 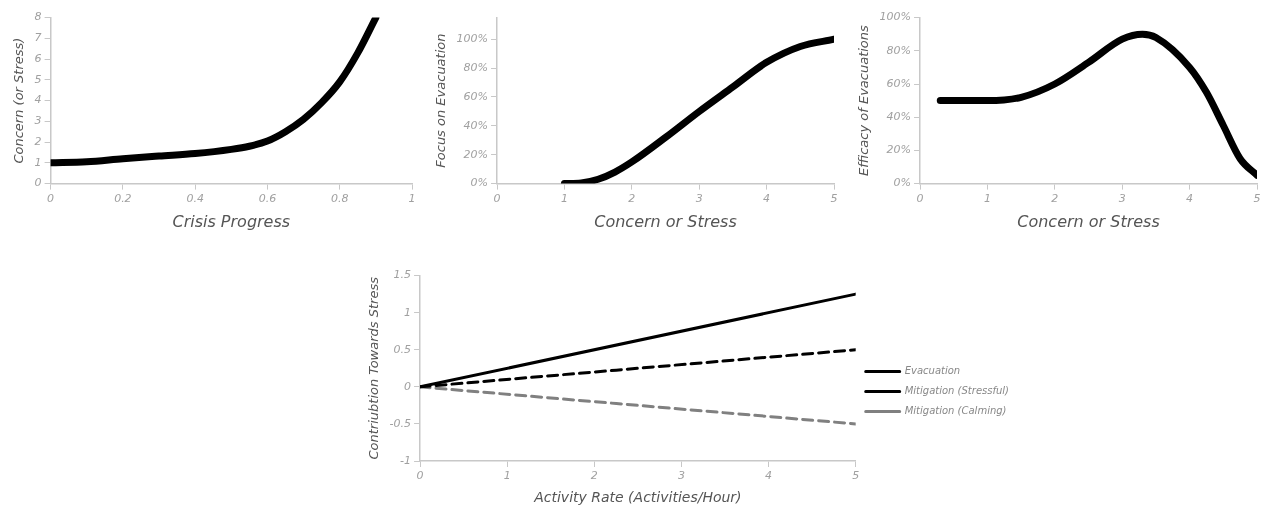 I want to click on x-tick-label: 0.2, so click(x=123, y=199).